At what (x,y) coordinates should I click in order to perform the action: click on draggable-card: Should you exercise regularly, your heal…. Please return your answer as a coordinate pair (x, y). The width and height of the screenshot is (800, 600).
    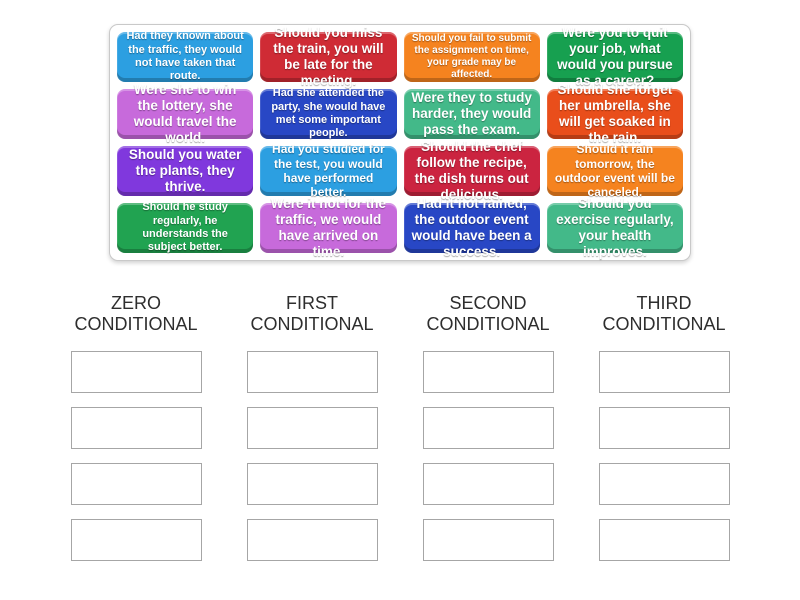
    Looking at the image, I should click on (614, 227).